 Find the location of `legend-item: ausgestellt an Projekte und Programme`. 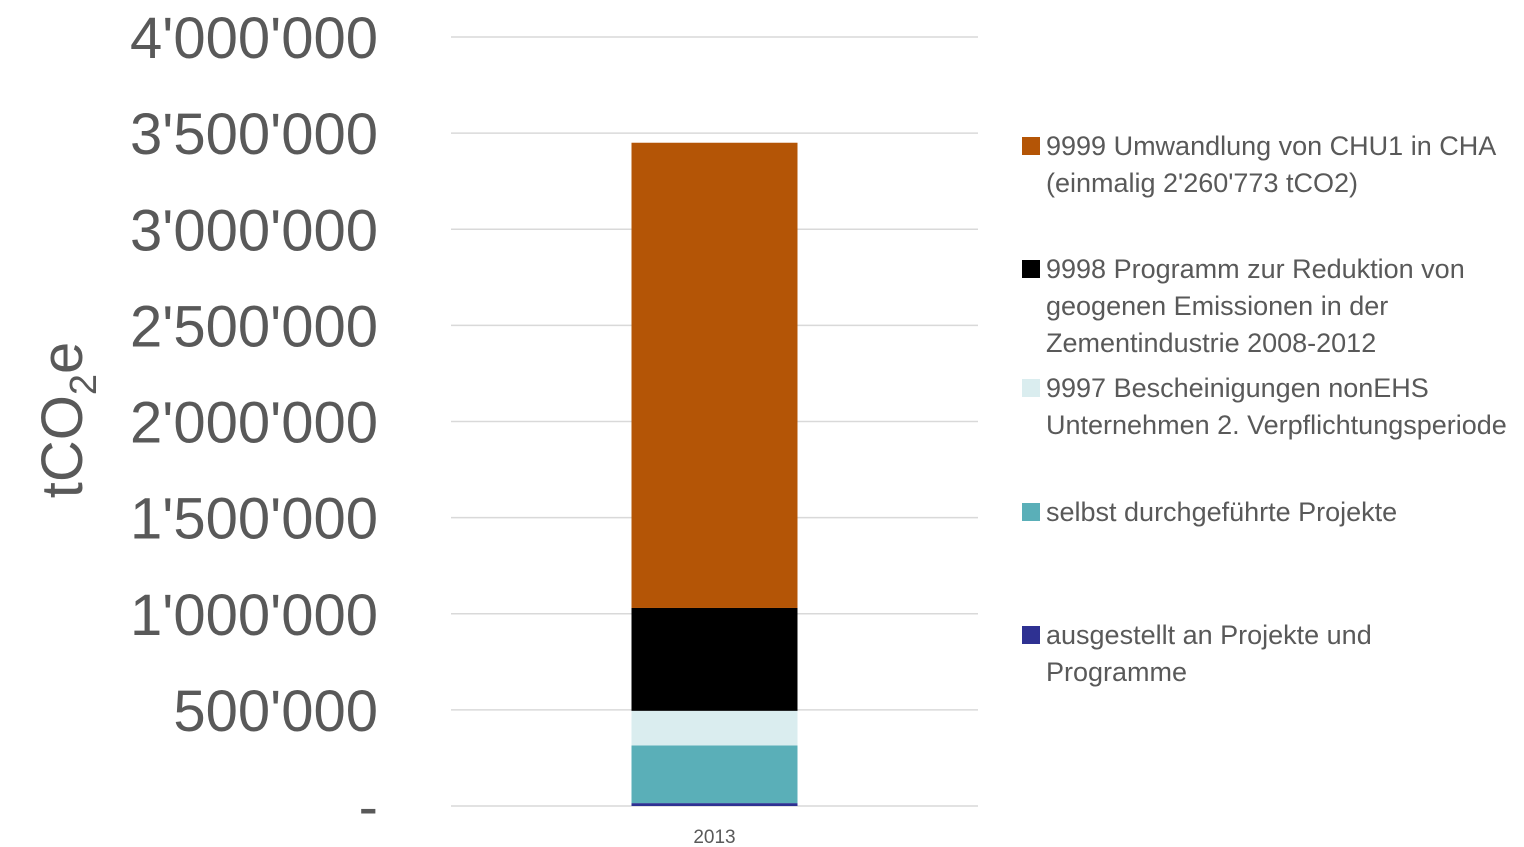

legend-item: ausgestellt an Projekte und Programme is located at coordinates (1269, 654).